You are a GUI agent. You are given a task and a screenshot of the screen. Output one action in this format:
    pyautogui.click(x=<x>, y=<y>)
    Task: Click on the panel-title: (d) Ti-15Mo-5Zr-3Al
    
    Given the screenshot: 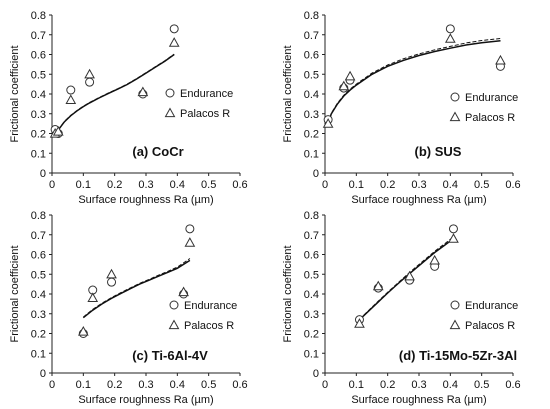 What is the action you would take?
    pyautogui.click(x=458, y=355)
    